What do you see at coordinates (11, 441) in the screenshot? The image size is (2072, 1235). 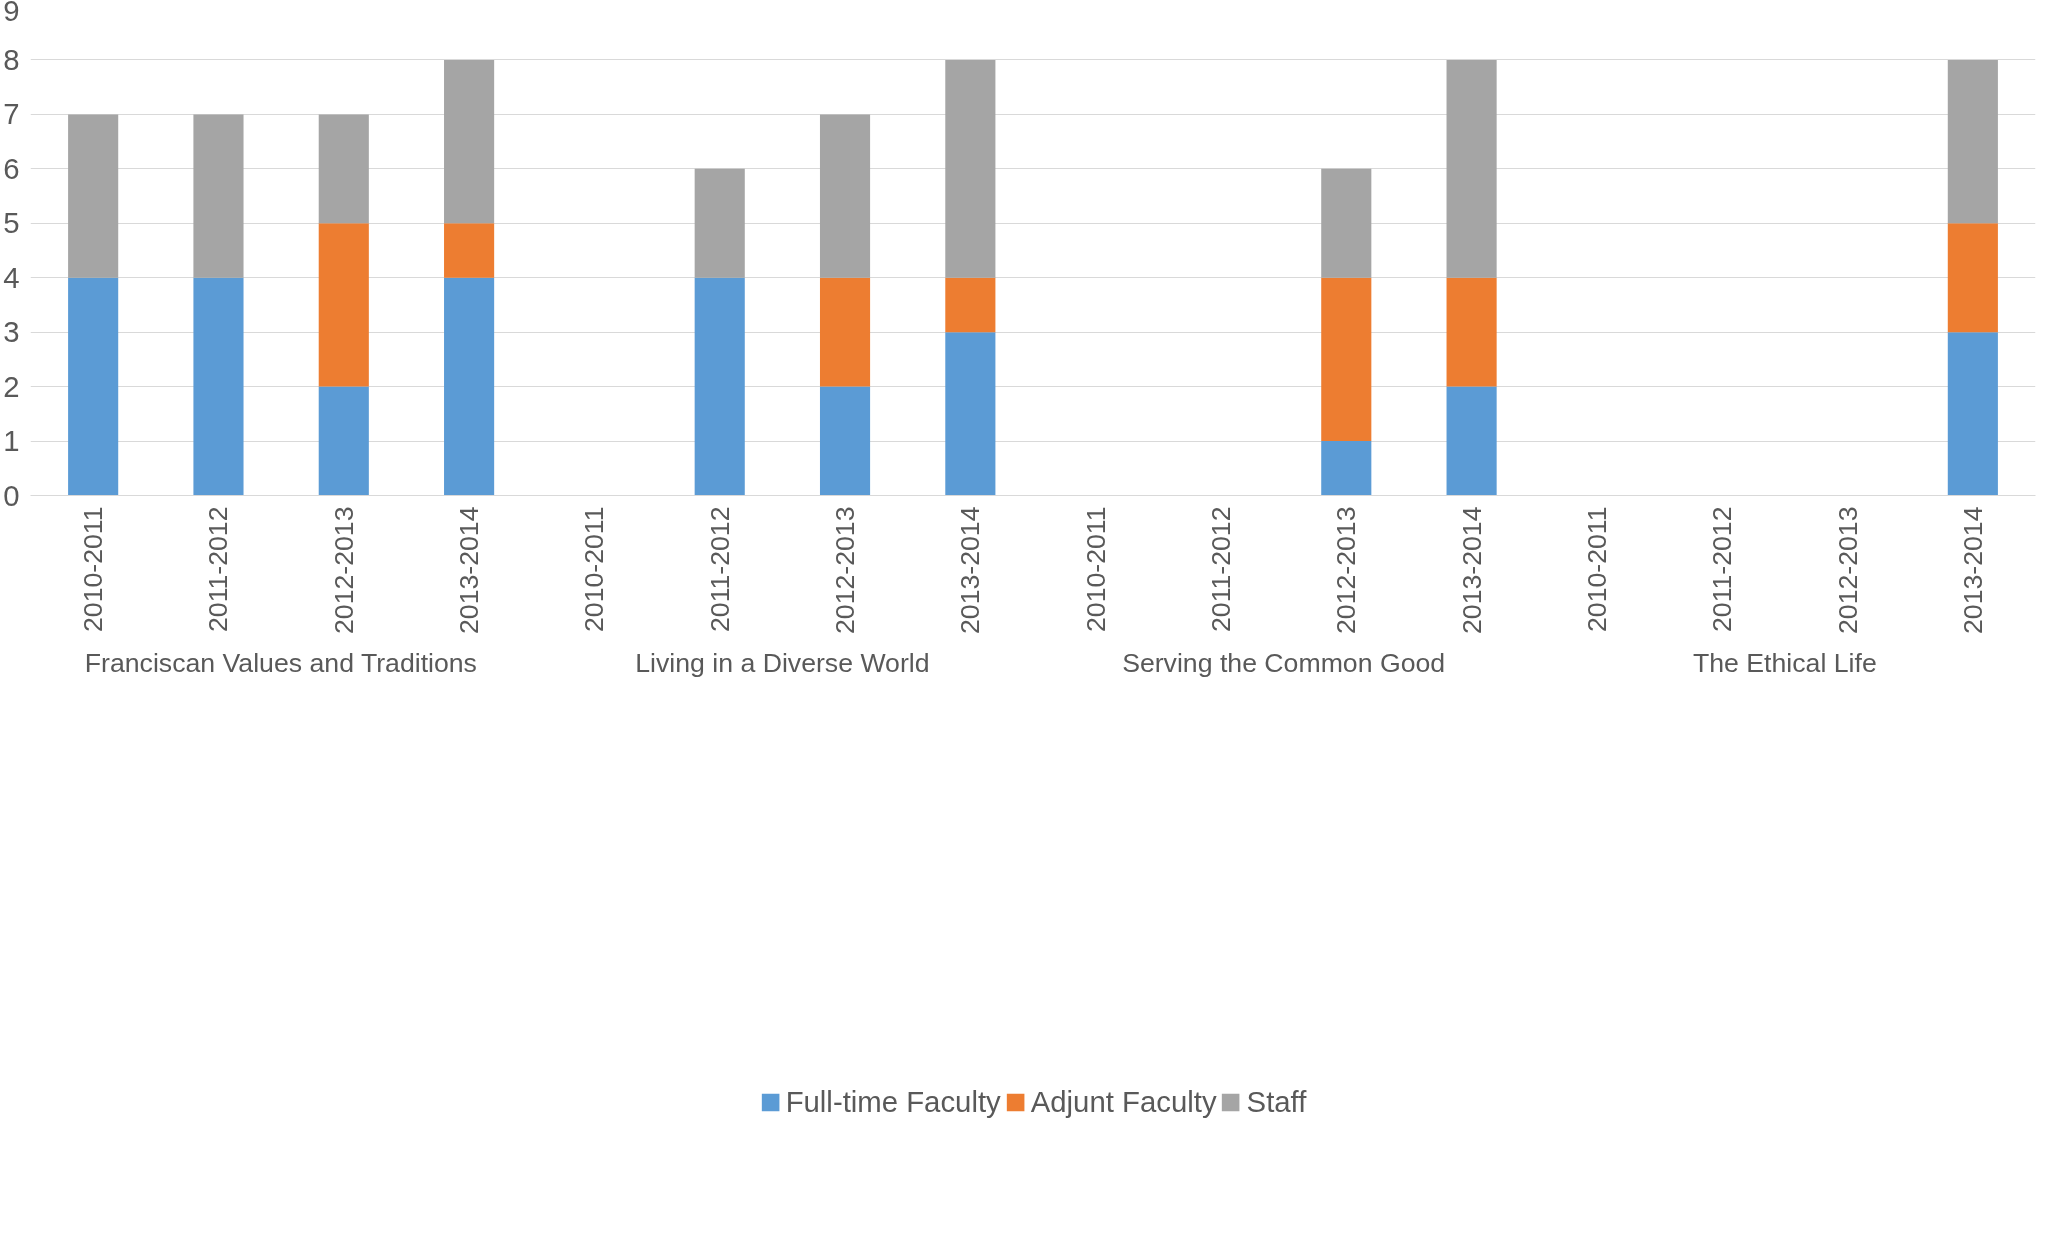 I see `y-tick-label: 1` at bounding box center [11, 441].